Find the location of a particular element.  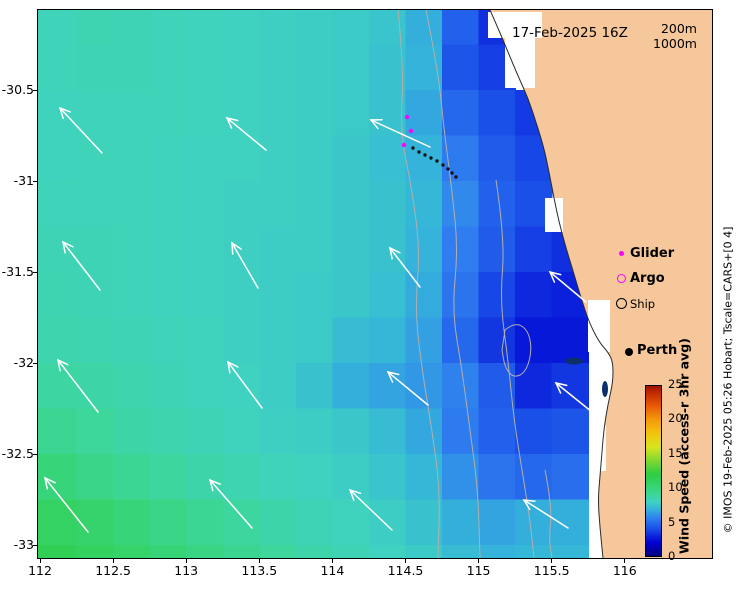

x-tick-label: 116 is located at coordinates (624, 570).